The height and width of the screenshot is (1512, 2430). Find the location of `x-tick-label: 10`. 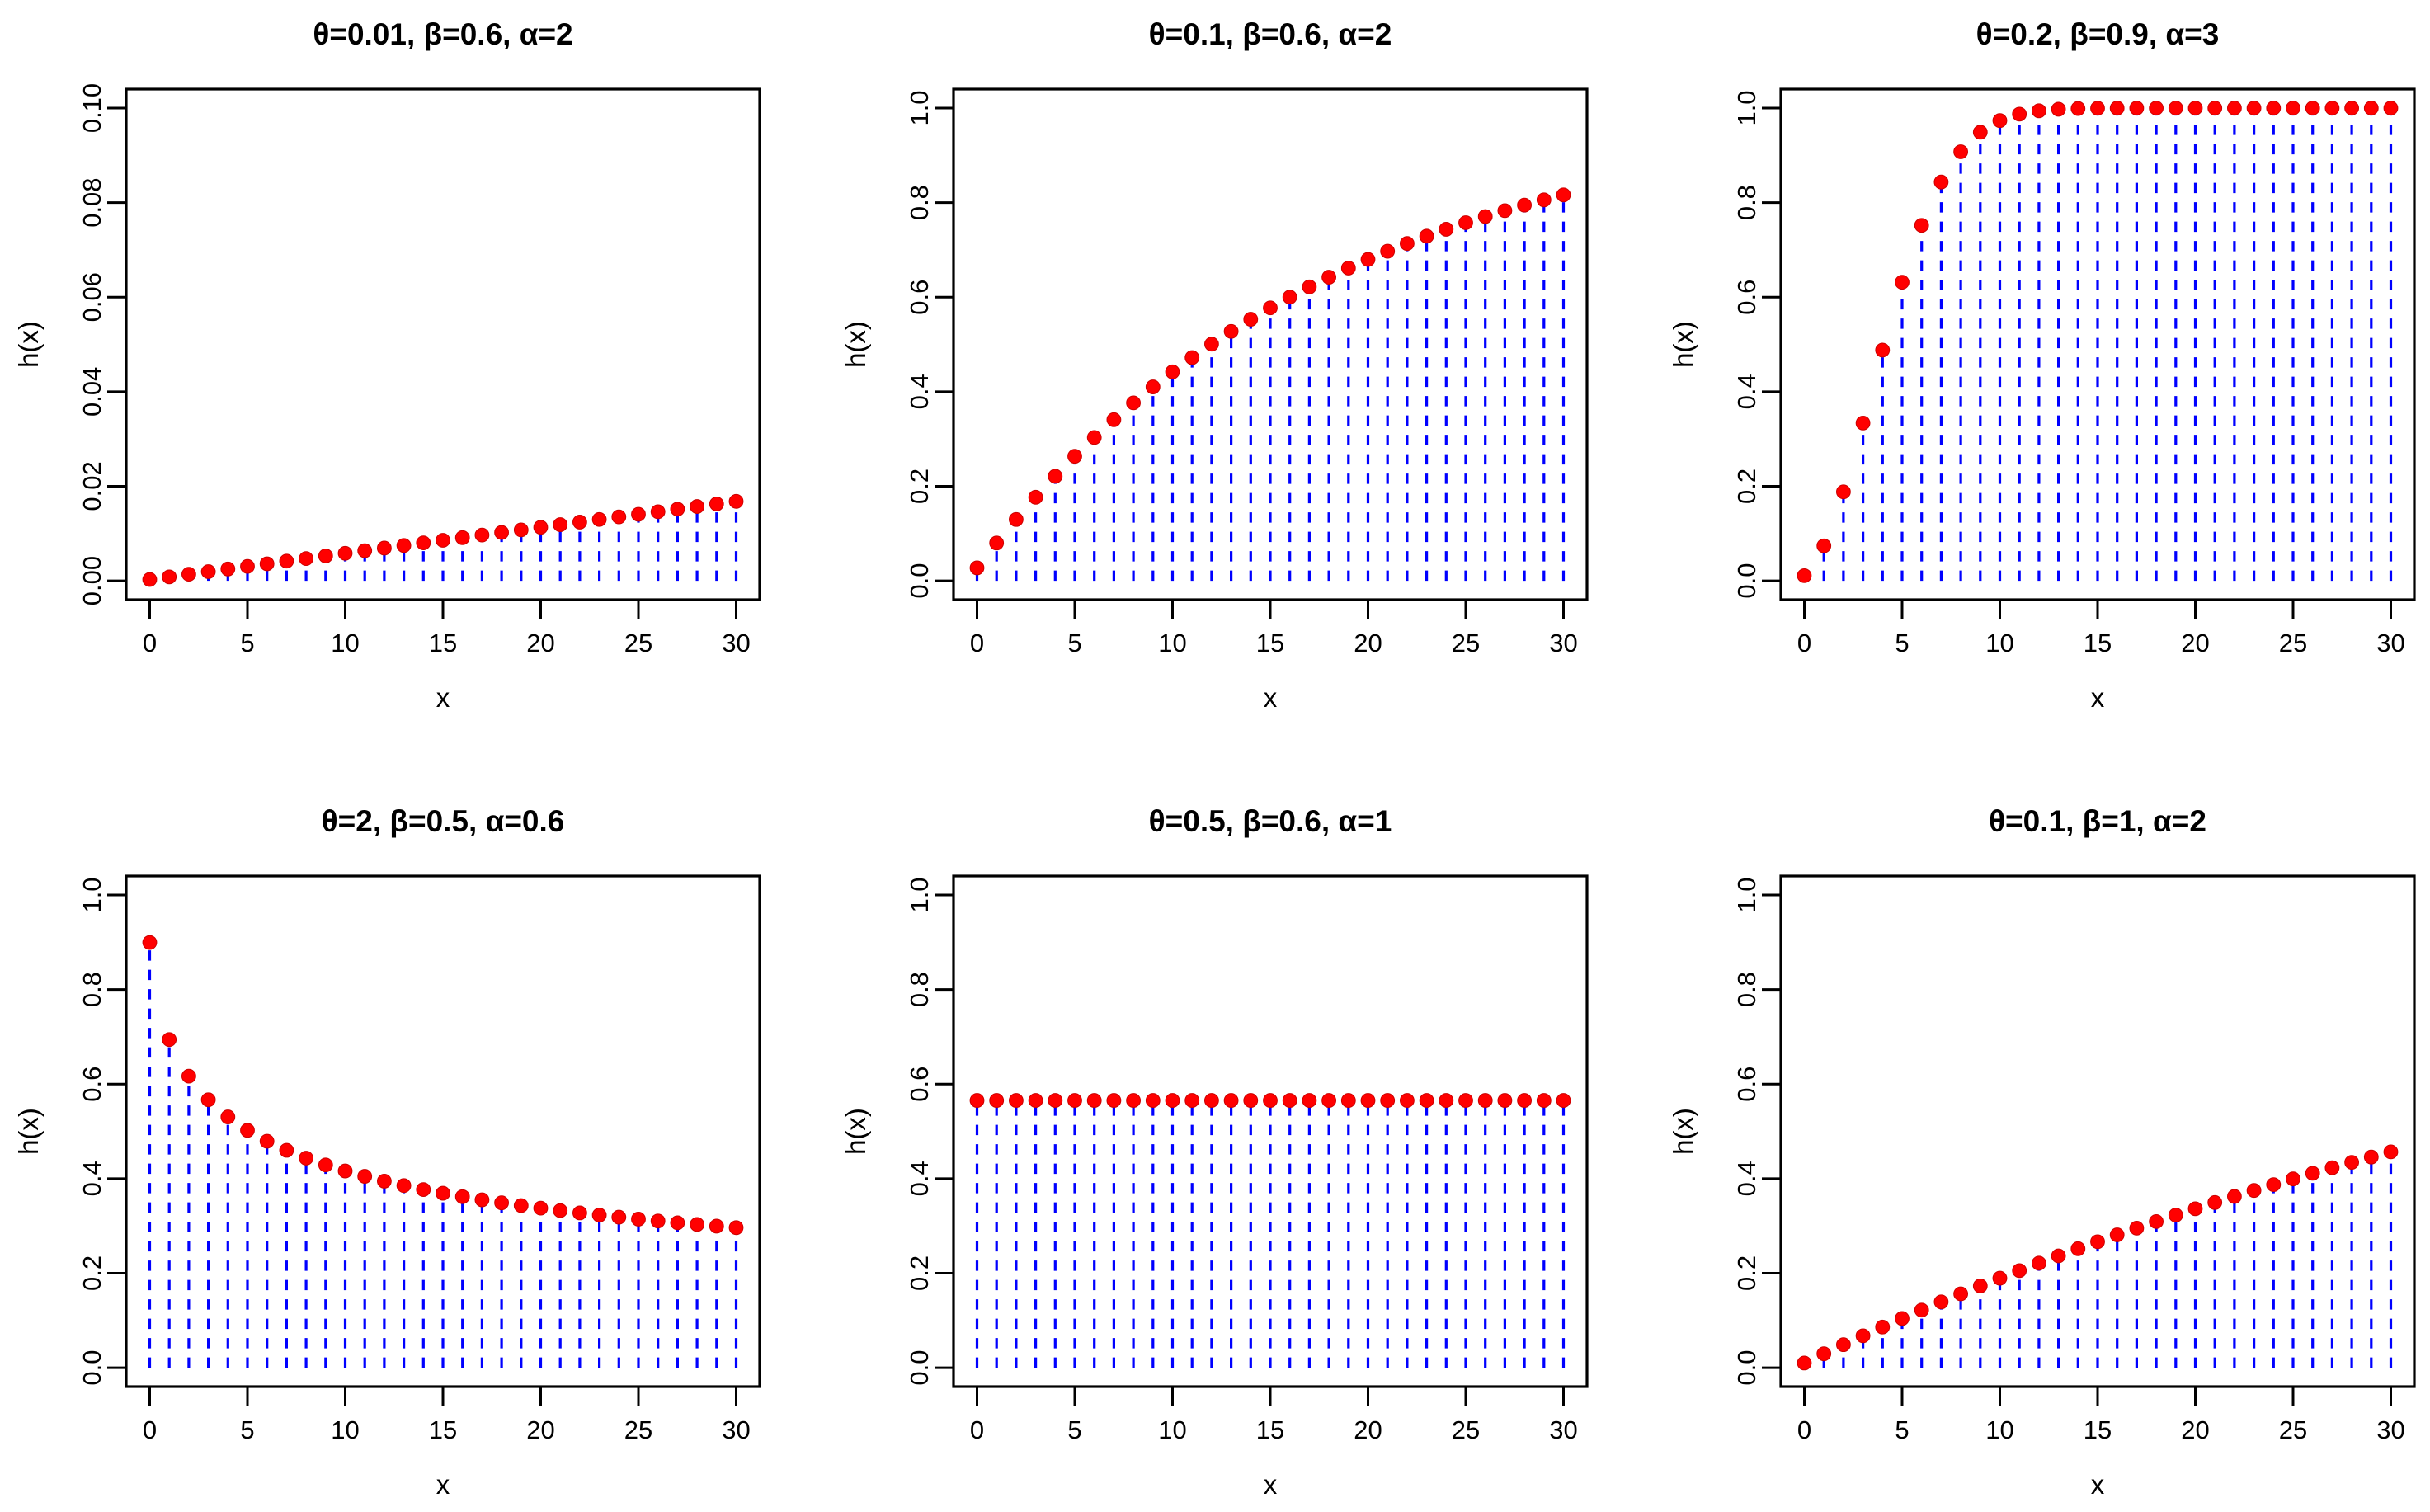

x-tick-label: 10 is located at coordinates (345, 643).